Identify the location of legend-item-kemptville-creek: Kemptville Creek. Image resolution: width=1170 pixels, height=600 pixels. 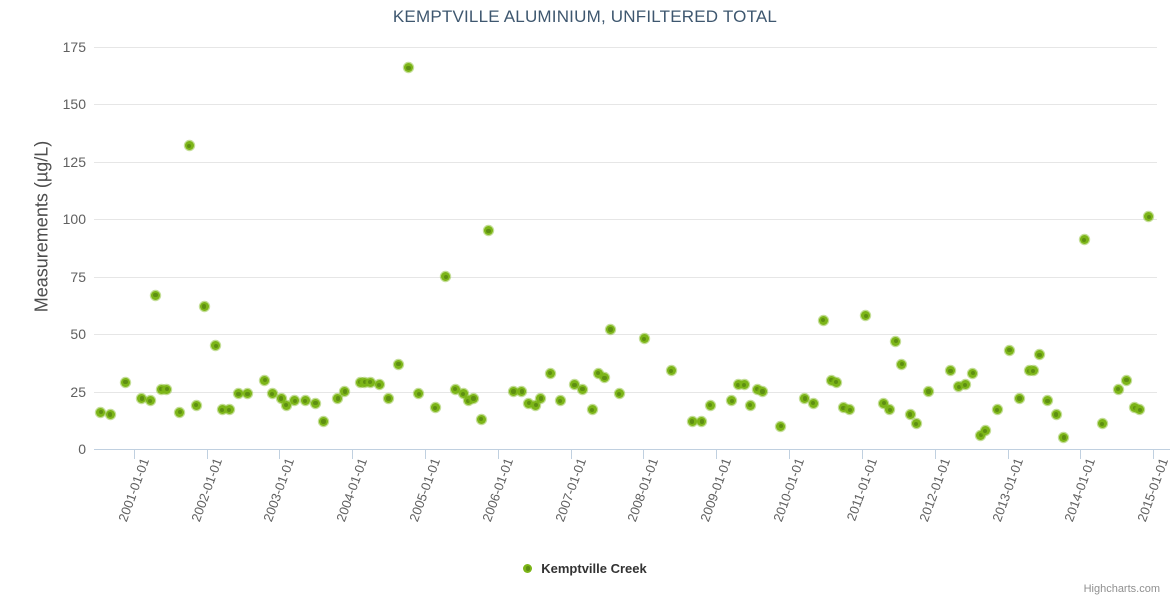
(585, 568).